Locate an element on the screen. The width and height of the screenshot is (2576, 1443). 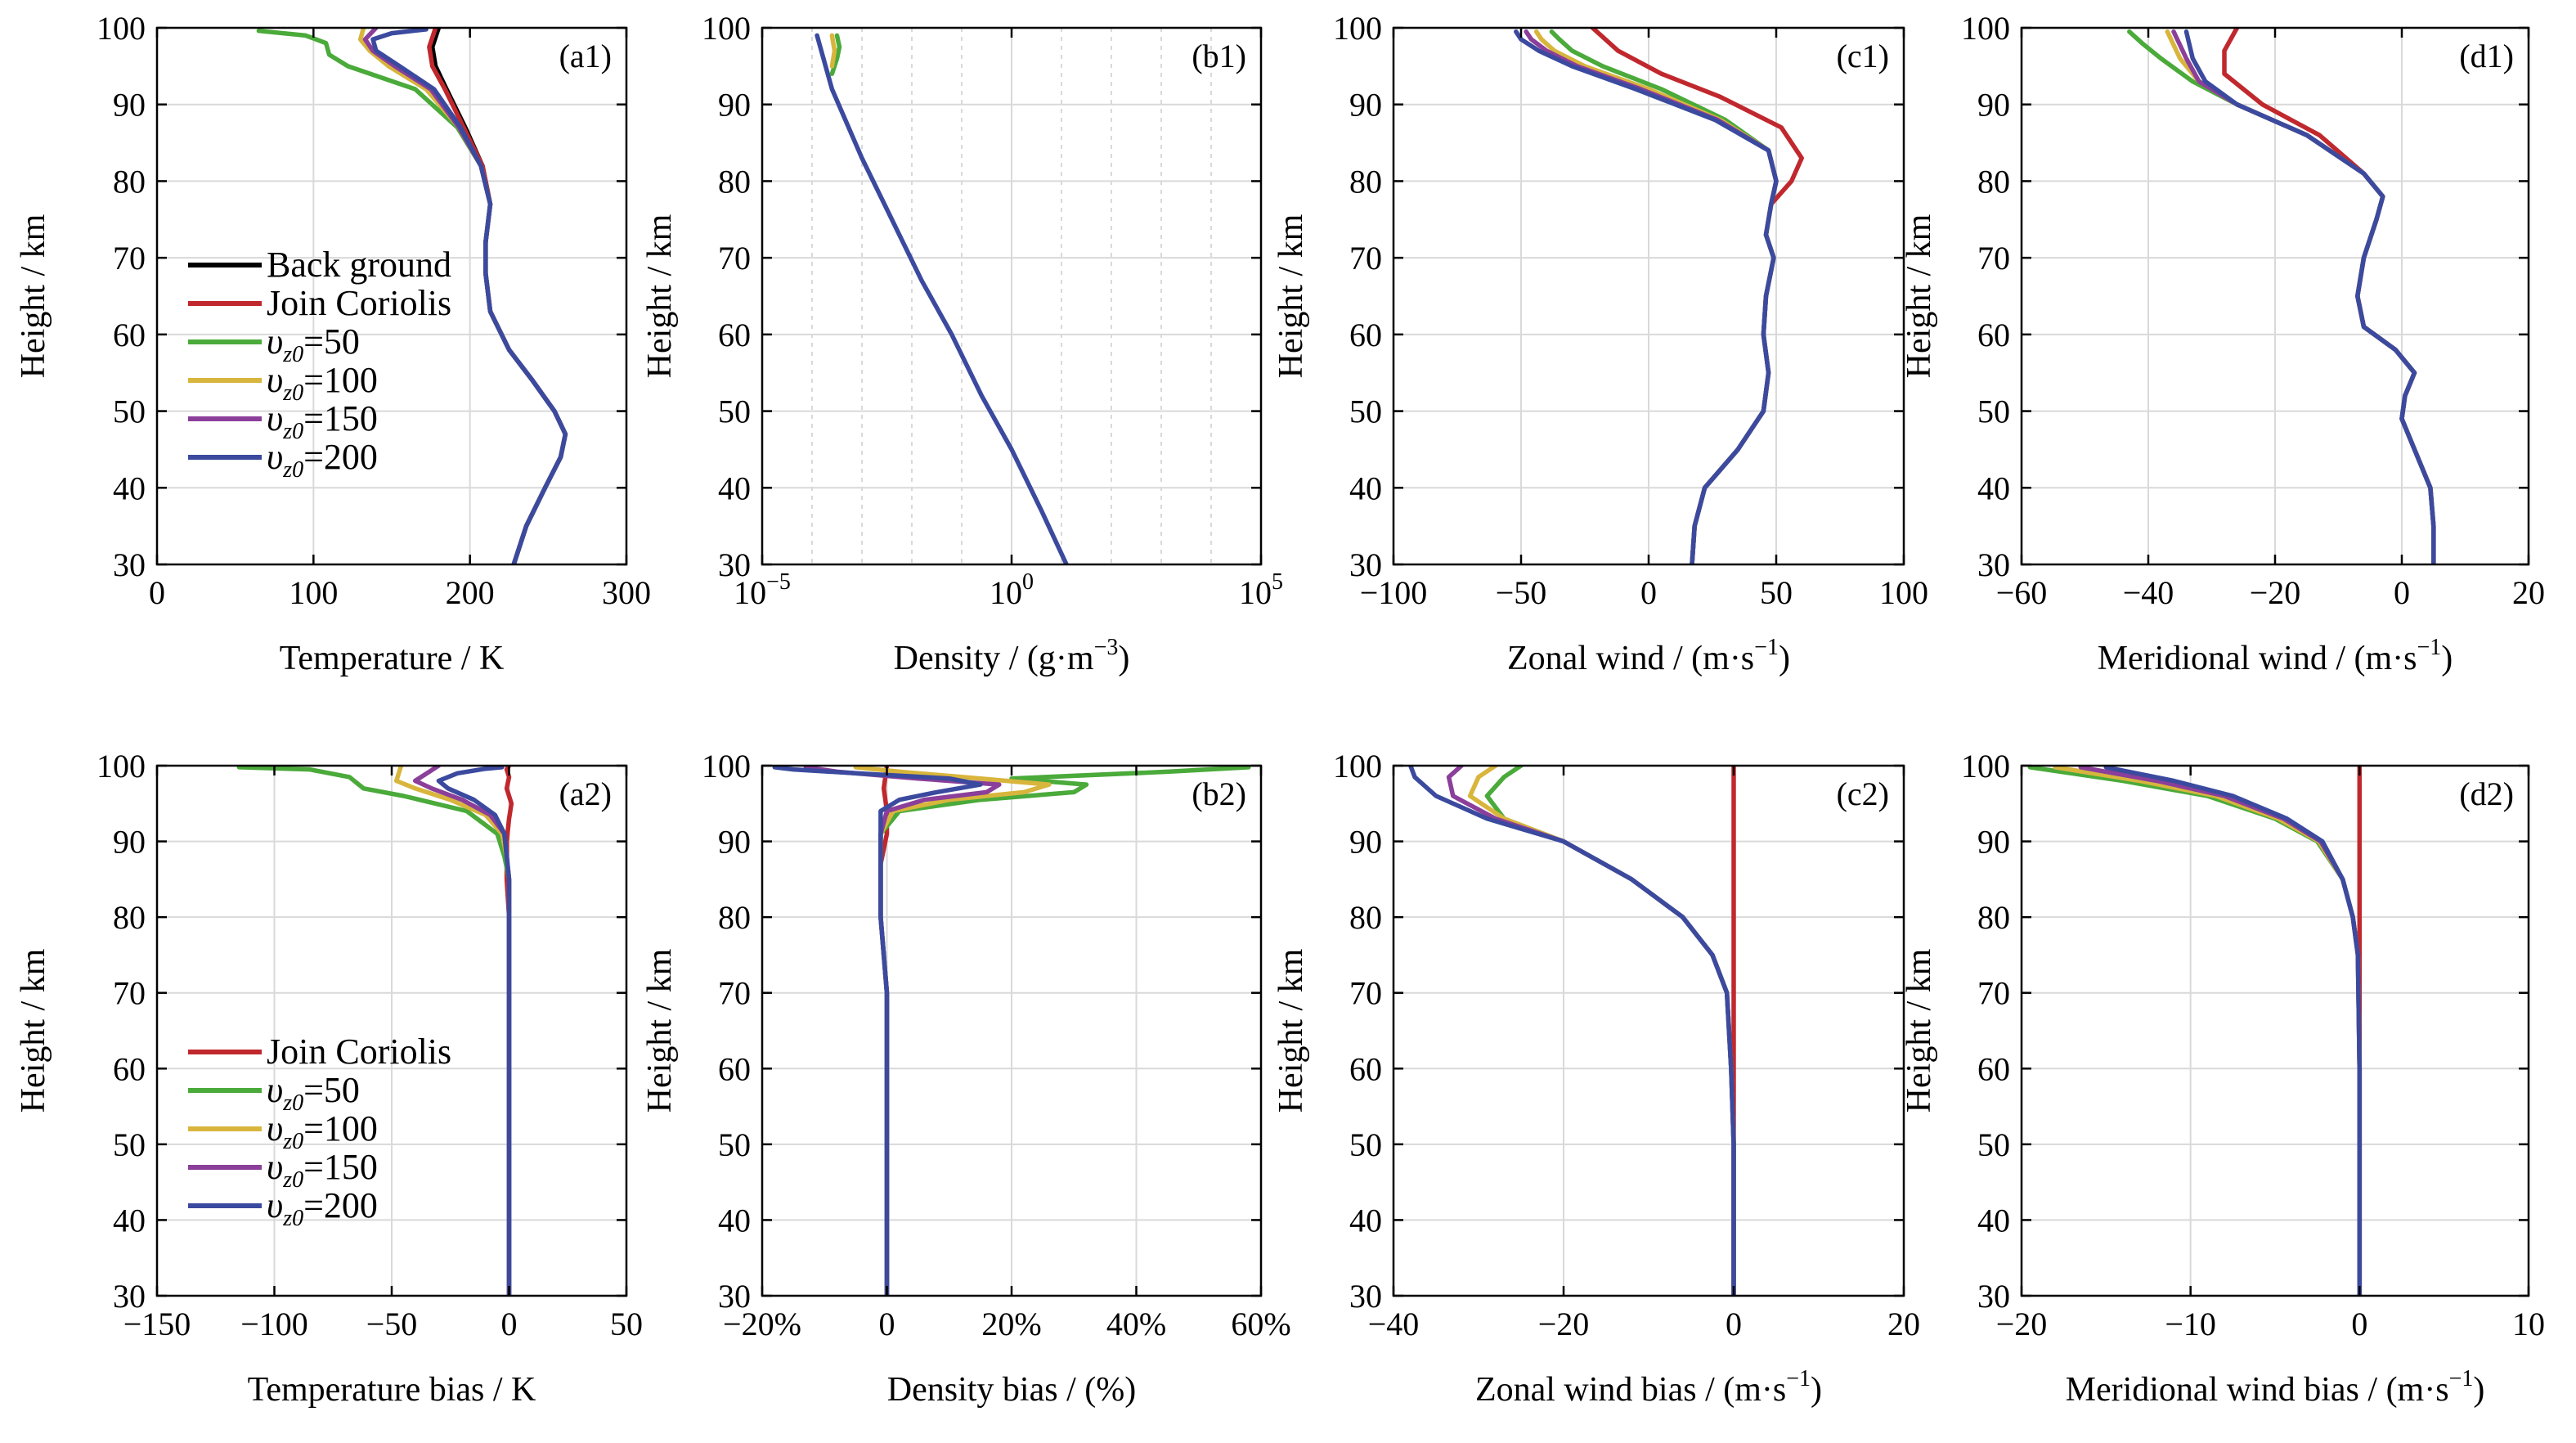
legend-label: υz0=100 is located at coordinates (322, 383).